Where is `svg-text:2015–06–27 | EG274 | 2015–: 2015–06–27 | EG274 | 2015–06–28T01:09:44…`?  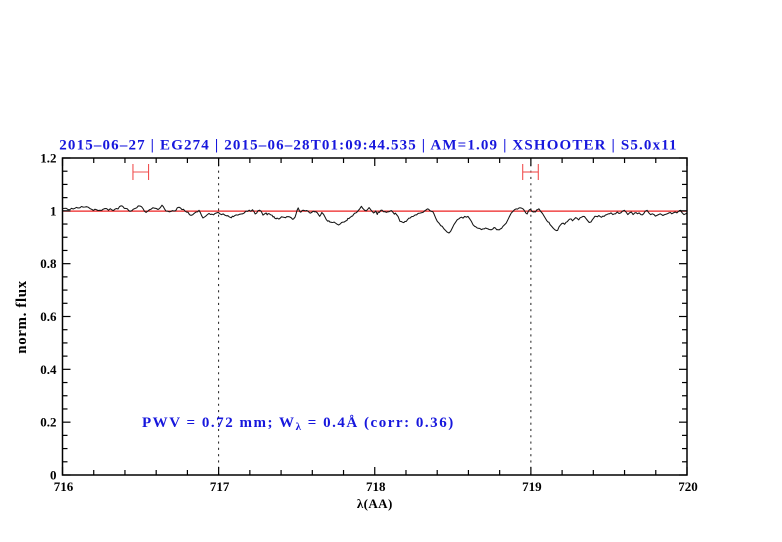 svg-text:2015–06–27 | EG274 | 2015–: 2015–06–27 | EG274 | 2015–06–28T01:09:44… is located at coordinates (368, 146).